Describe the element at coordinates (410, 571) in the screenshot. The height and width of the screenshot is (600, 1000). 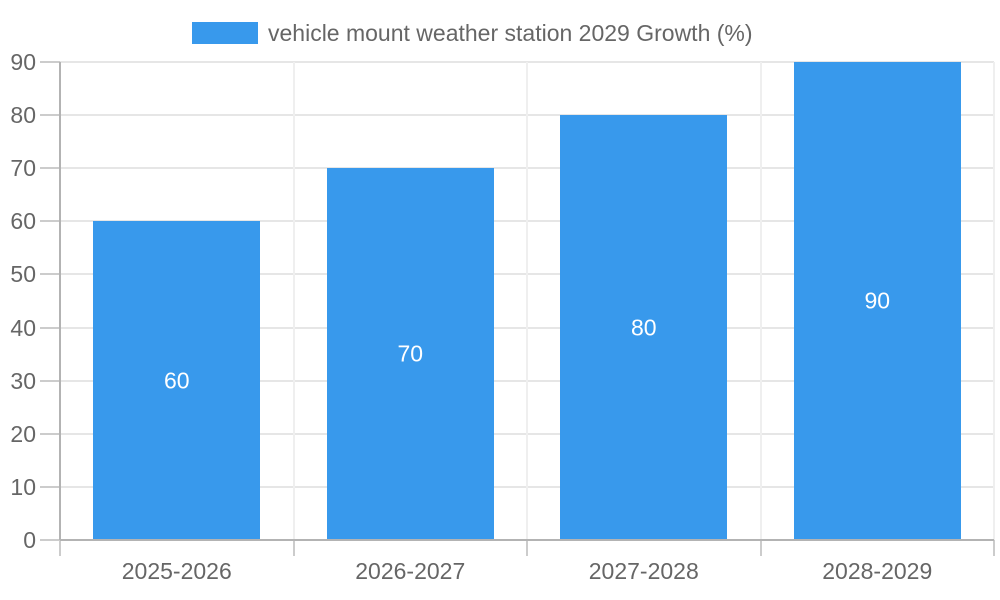
I see `x-axis-category-label: 2026-2027` at that location.